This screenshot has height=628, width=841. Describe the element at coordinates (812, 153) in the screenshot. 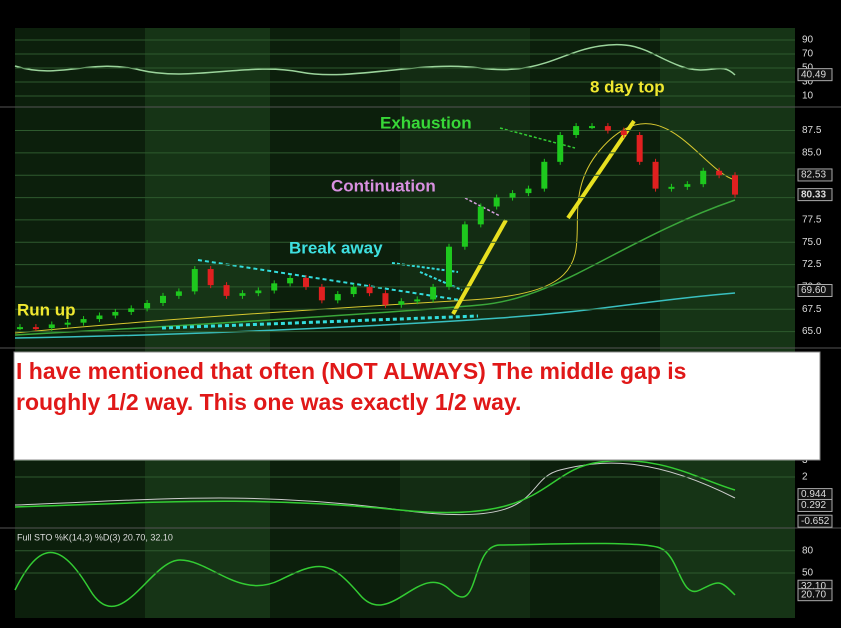

I see `y-tick-label: 85.0` at that location.